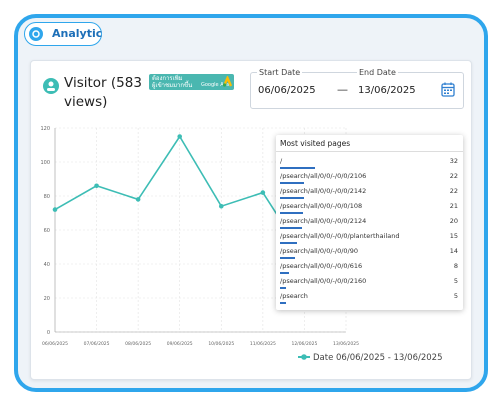 Image resolution: width=500 pixels, height=400 pixels. I want to click on popup-title: Most visited pages, so click(315, 143).